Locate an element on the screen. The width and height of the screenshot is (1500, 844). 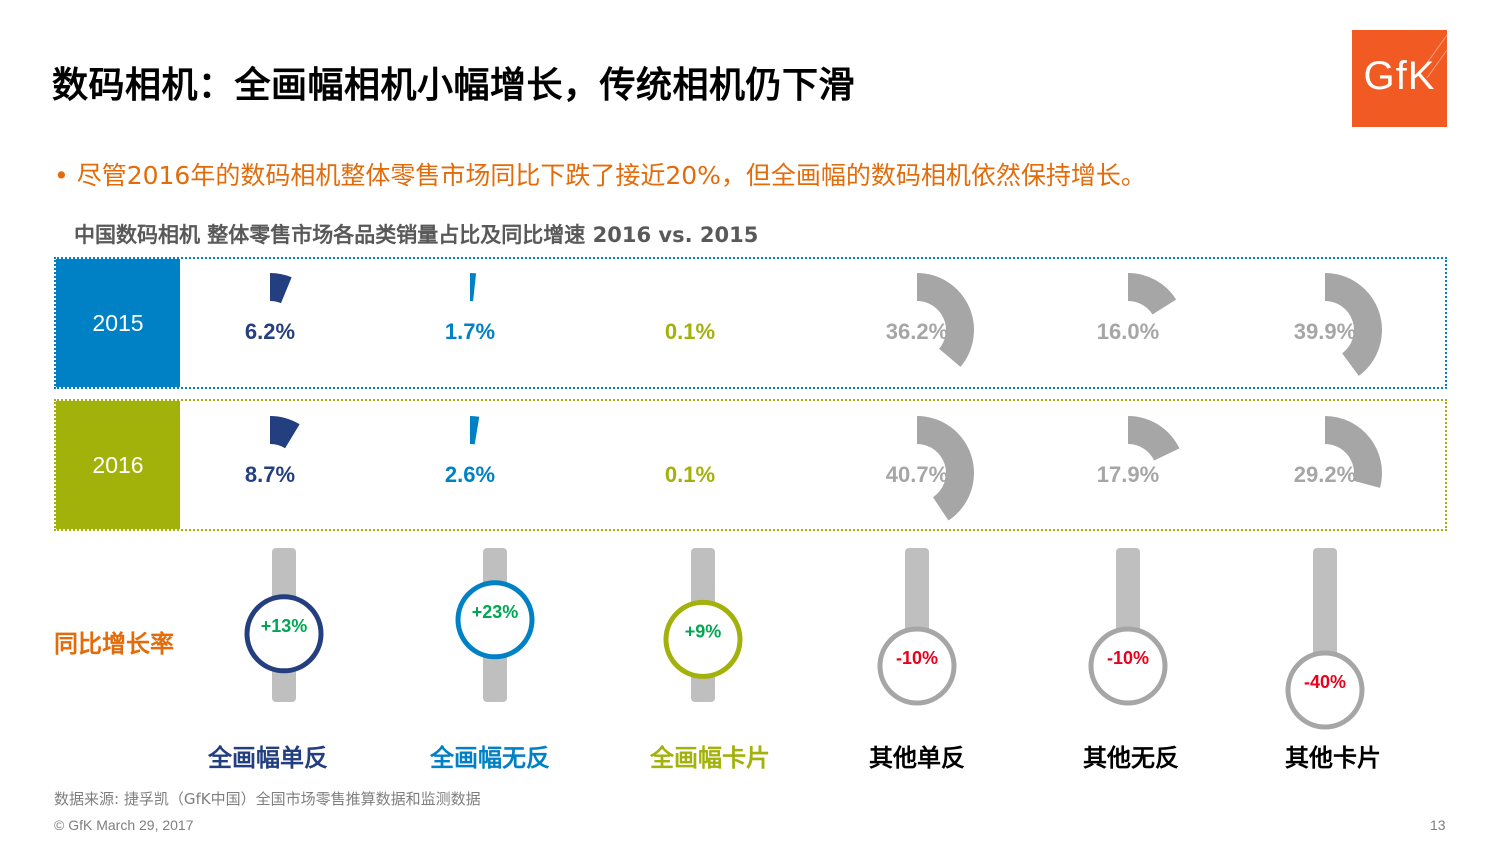
growth-value-5: -40% is located at coordinates (1325, 682).